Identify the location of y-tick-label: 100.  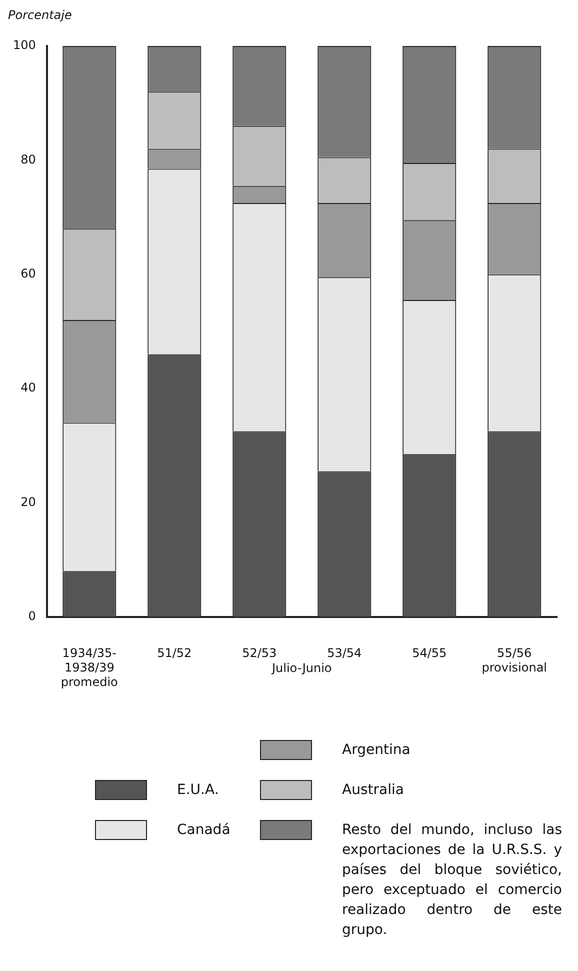
(24, 45).